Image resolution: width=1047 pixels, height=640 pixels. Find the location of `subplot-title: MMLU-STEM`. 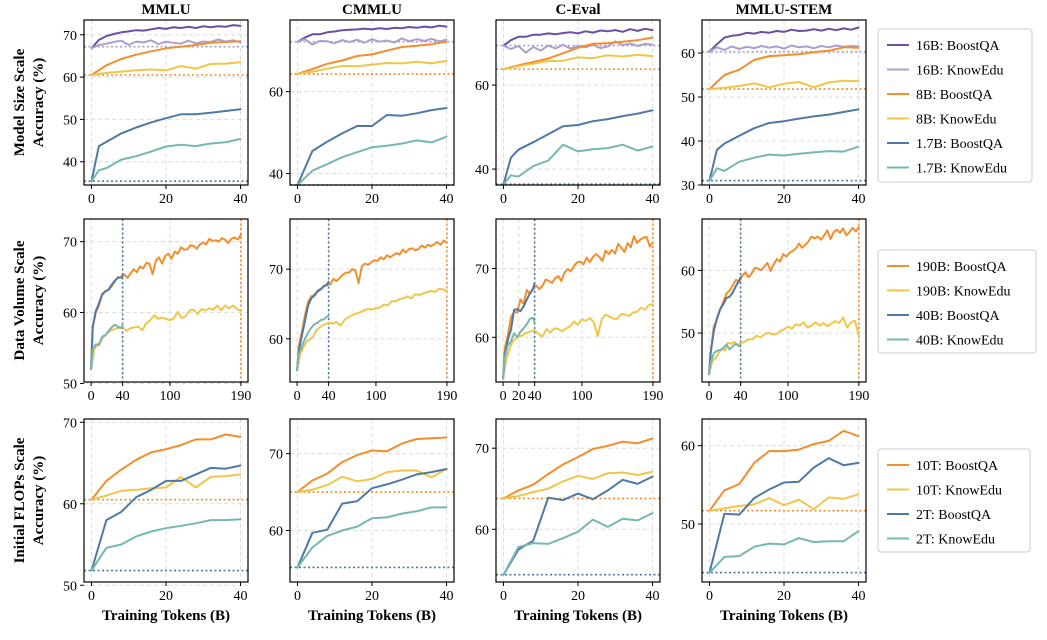

subplot-title: MMLU-STEM is located at coordinates (784, 10).